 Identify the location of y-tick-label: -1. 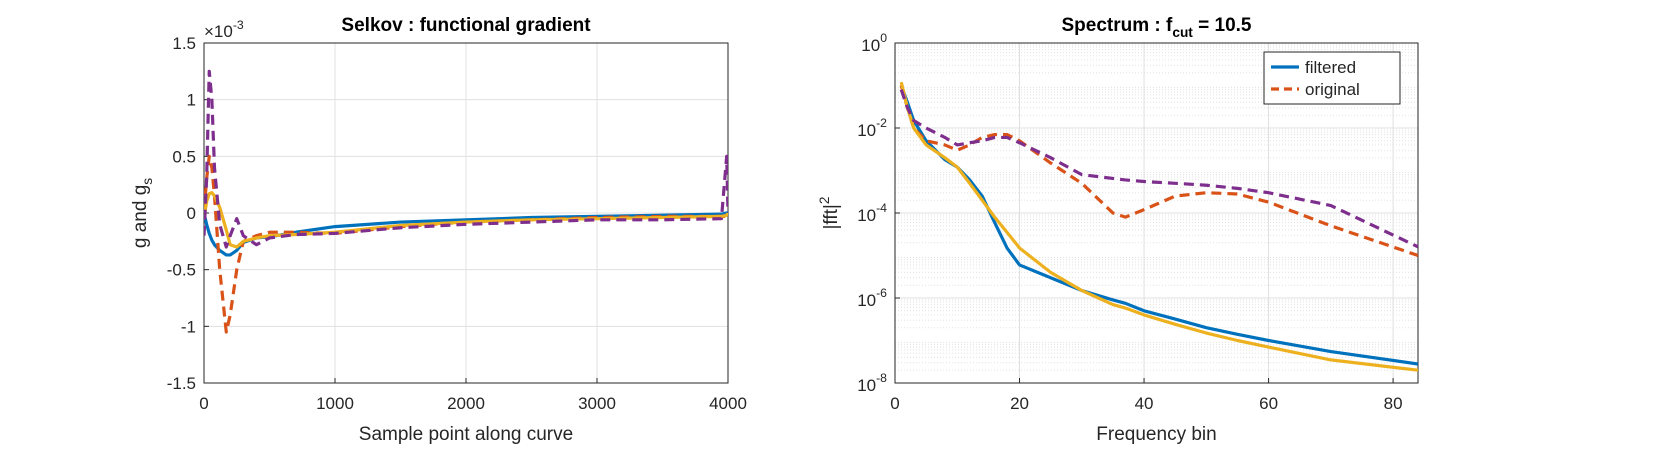
(188, 326).